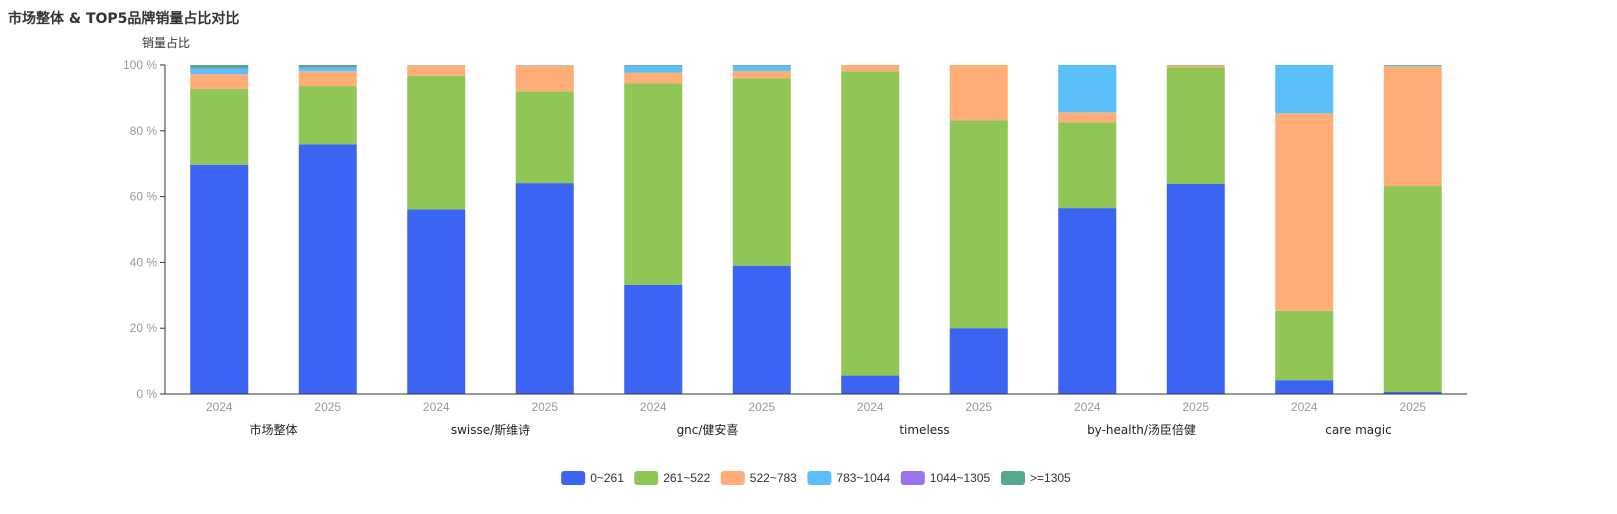  I want to click on y-axis-label: 销量占比, so click(166, 42).